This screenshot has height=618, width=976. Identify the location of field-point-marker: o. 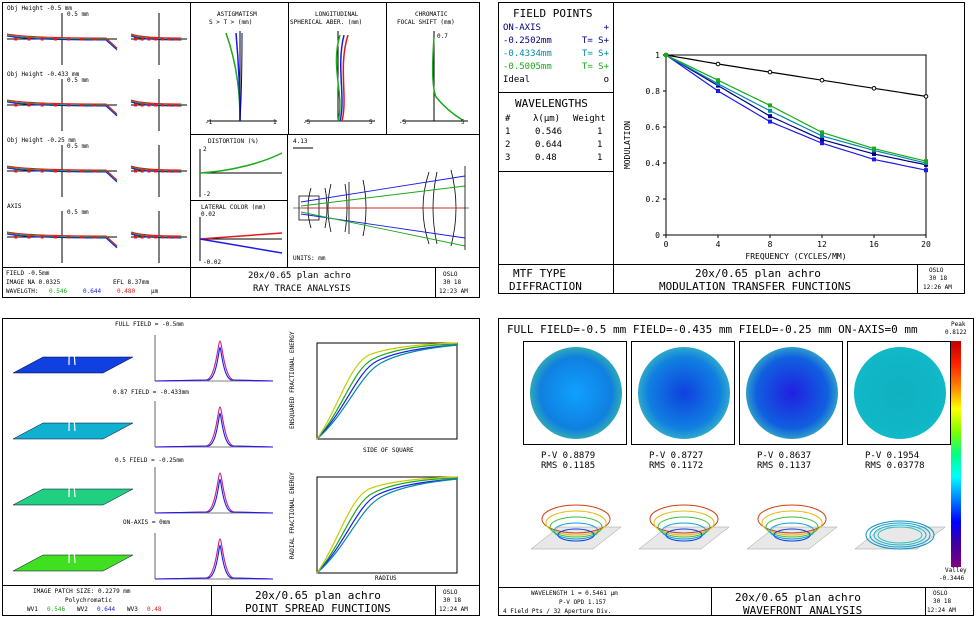
(606, 80).